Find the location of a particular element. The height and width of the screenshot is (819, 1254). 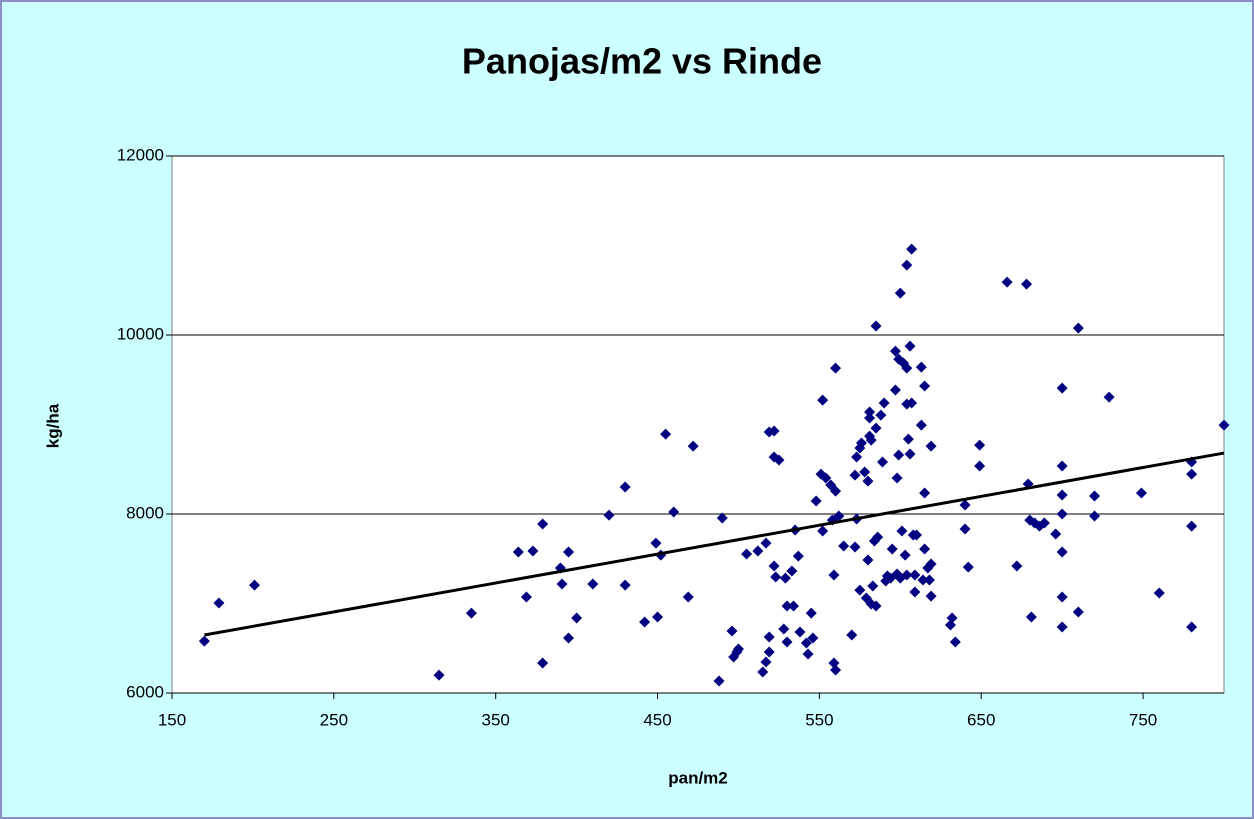

y-axis-label: kg/ha is located at coordinates (52, 425).